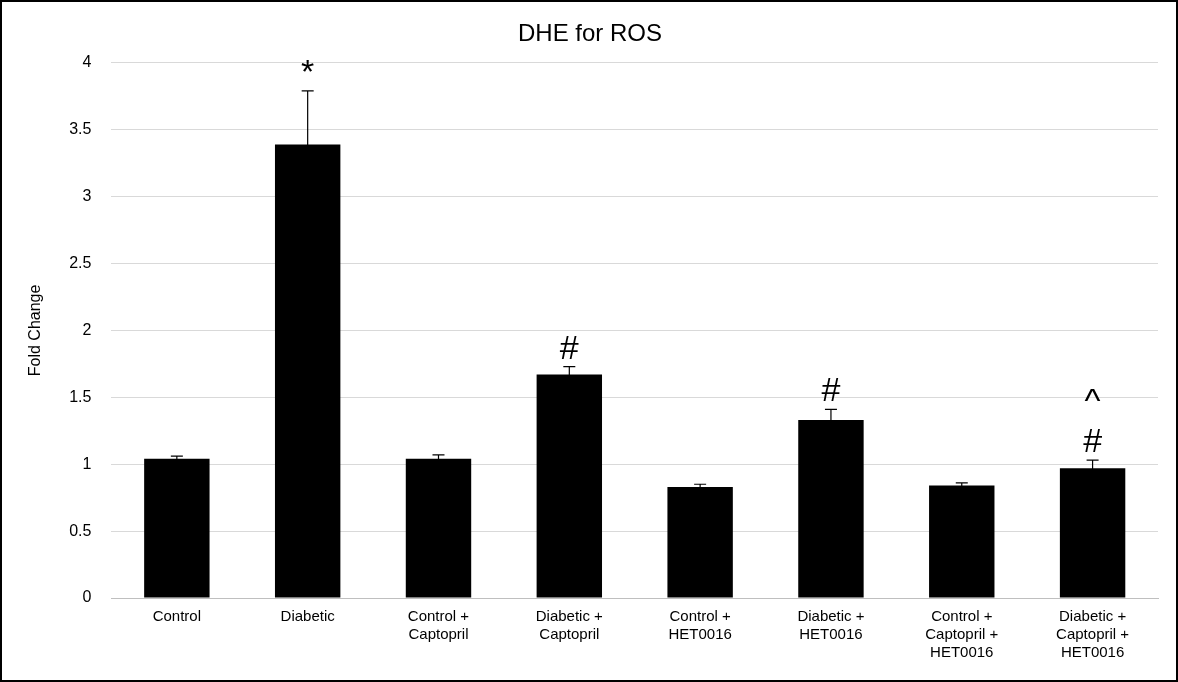 The height and width of the screenshot is (682, 1178). Describe the element at coordinates (87, 329) in the screenshot. I see `y-tick-label: 2` at that location.